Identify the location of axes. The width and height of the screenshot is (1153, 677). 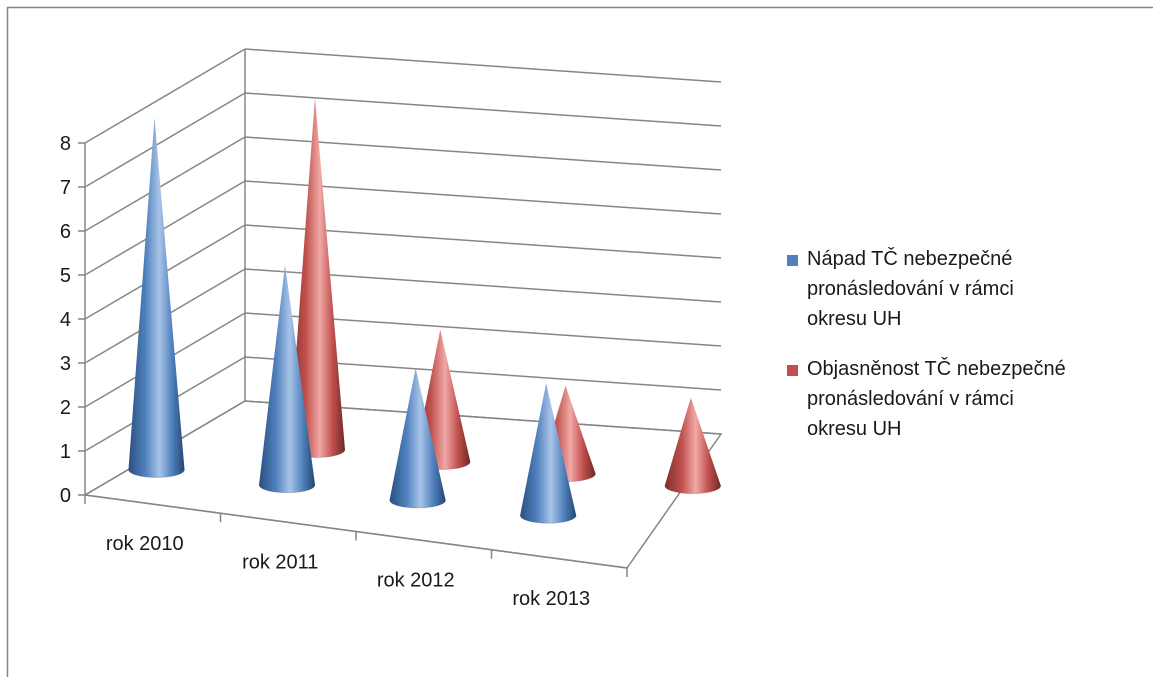
(356, 535).